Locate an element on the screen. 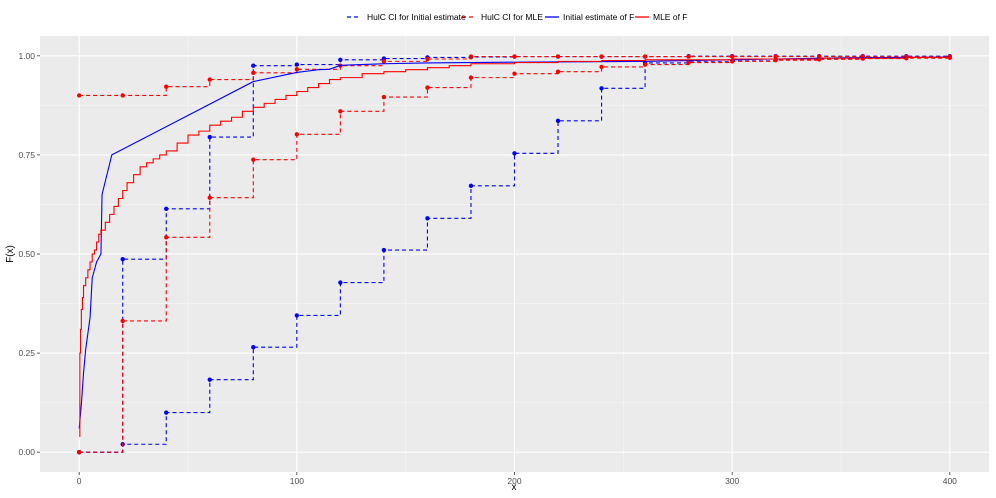  legend-item-hulc-mle: HulC CI for MLE is located at coordinates (502, 17).